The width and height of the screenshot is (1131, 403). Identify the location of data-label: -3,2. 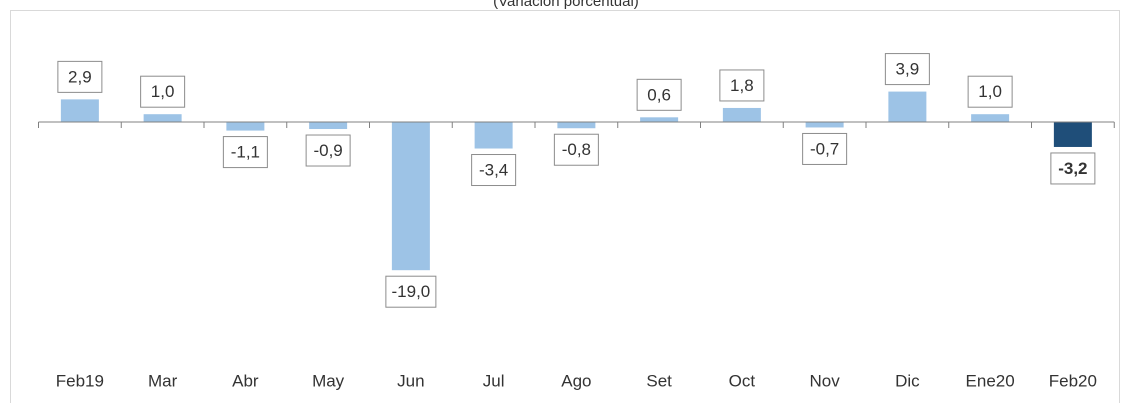
(1072, 168).